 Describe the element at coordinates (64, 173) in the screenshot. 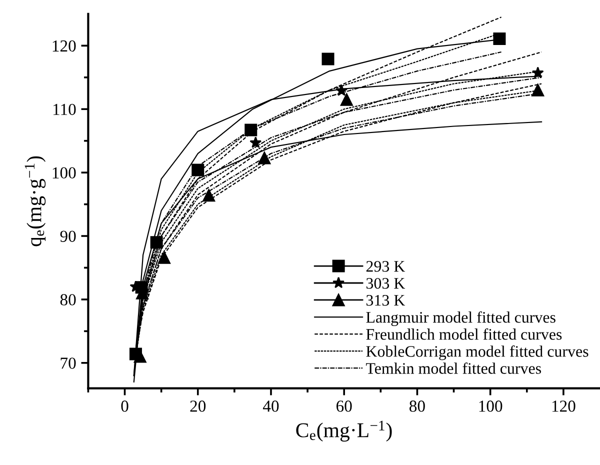

I see `y-tick-label: 100` at that location.